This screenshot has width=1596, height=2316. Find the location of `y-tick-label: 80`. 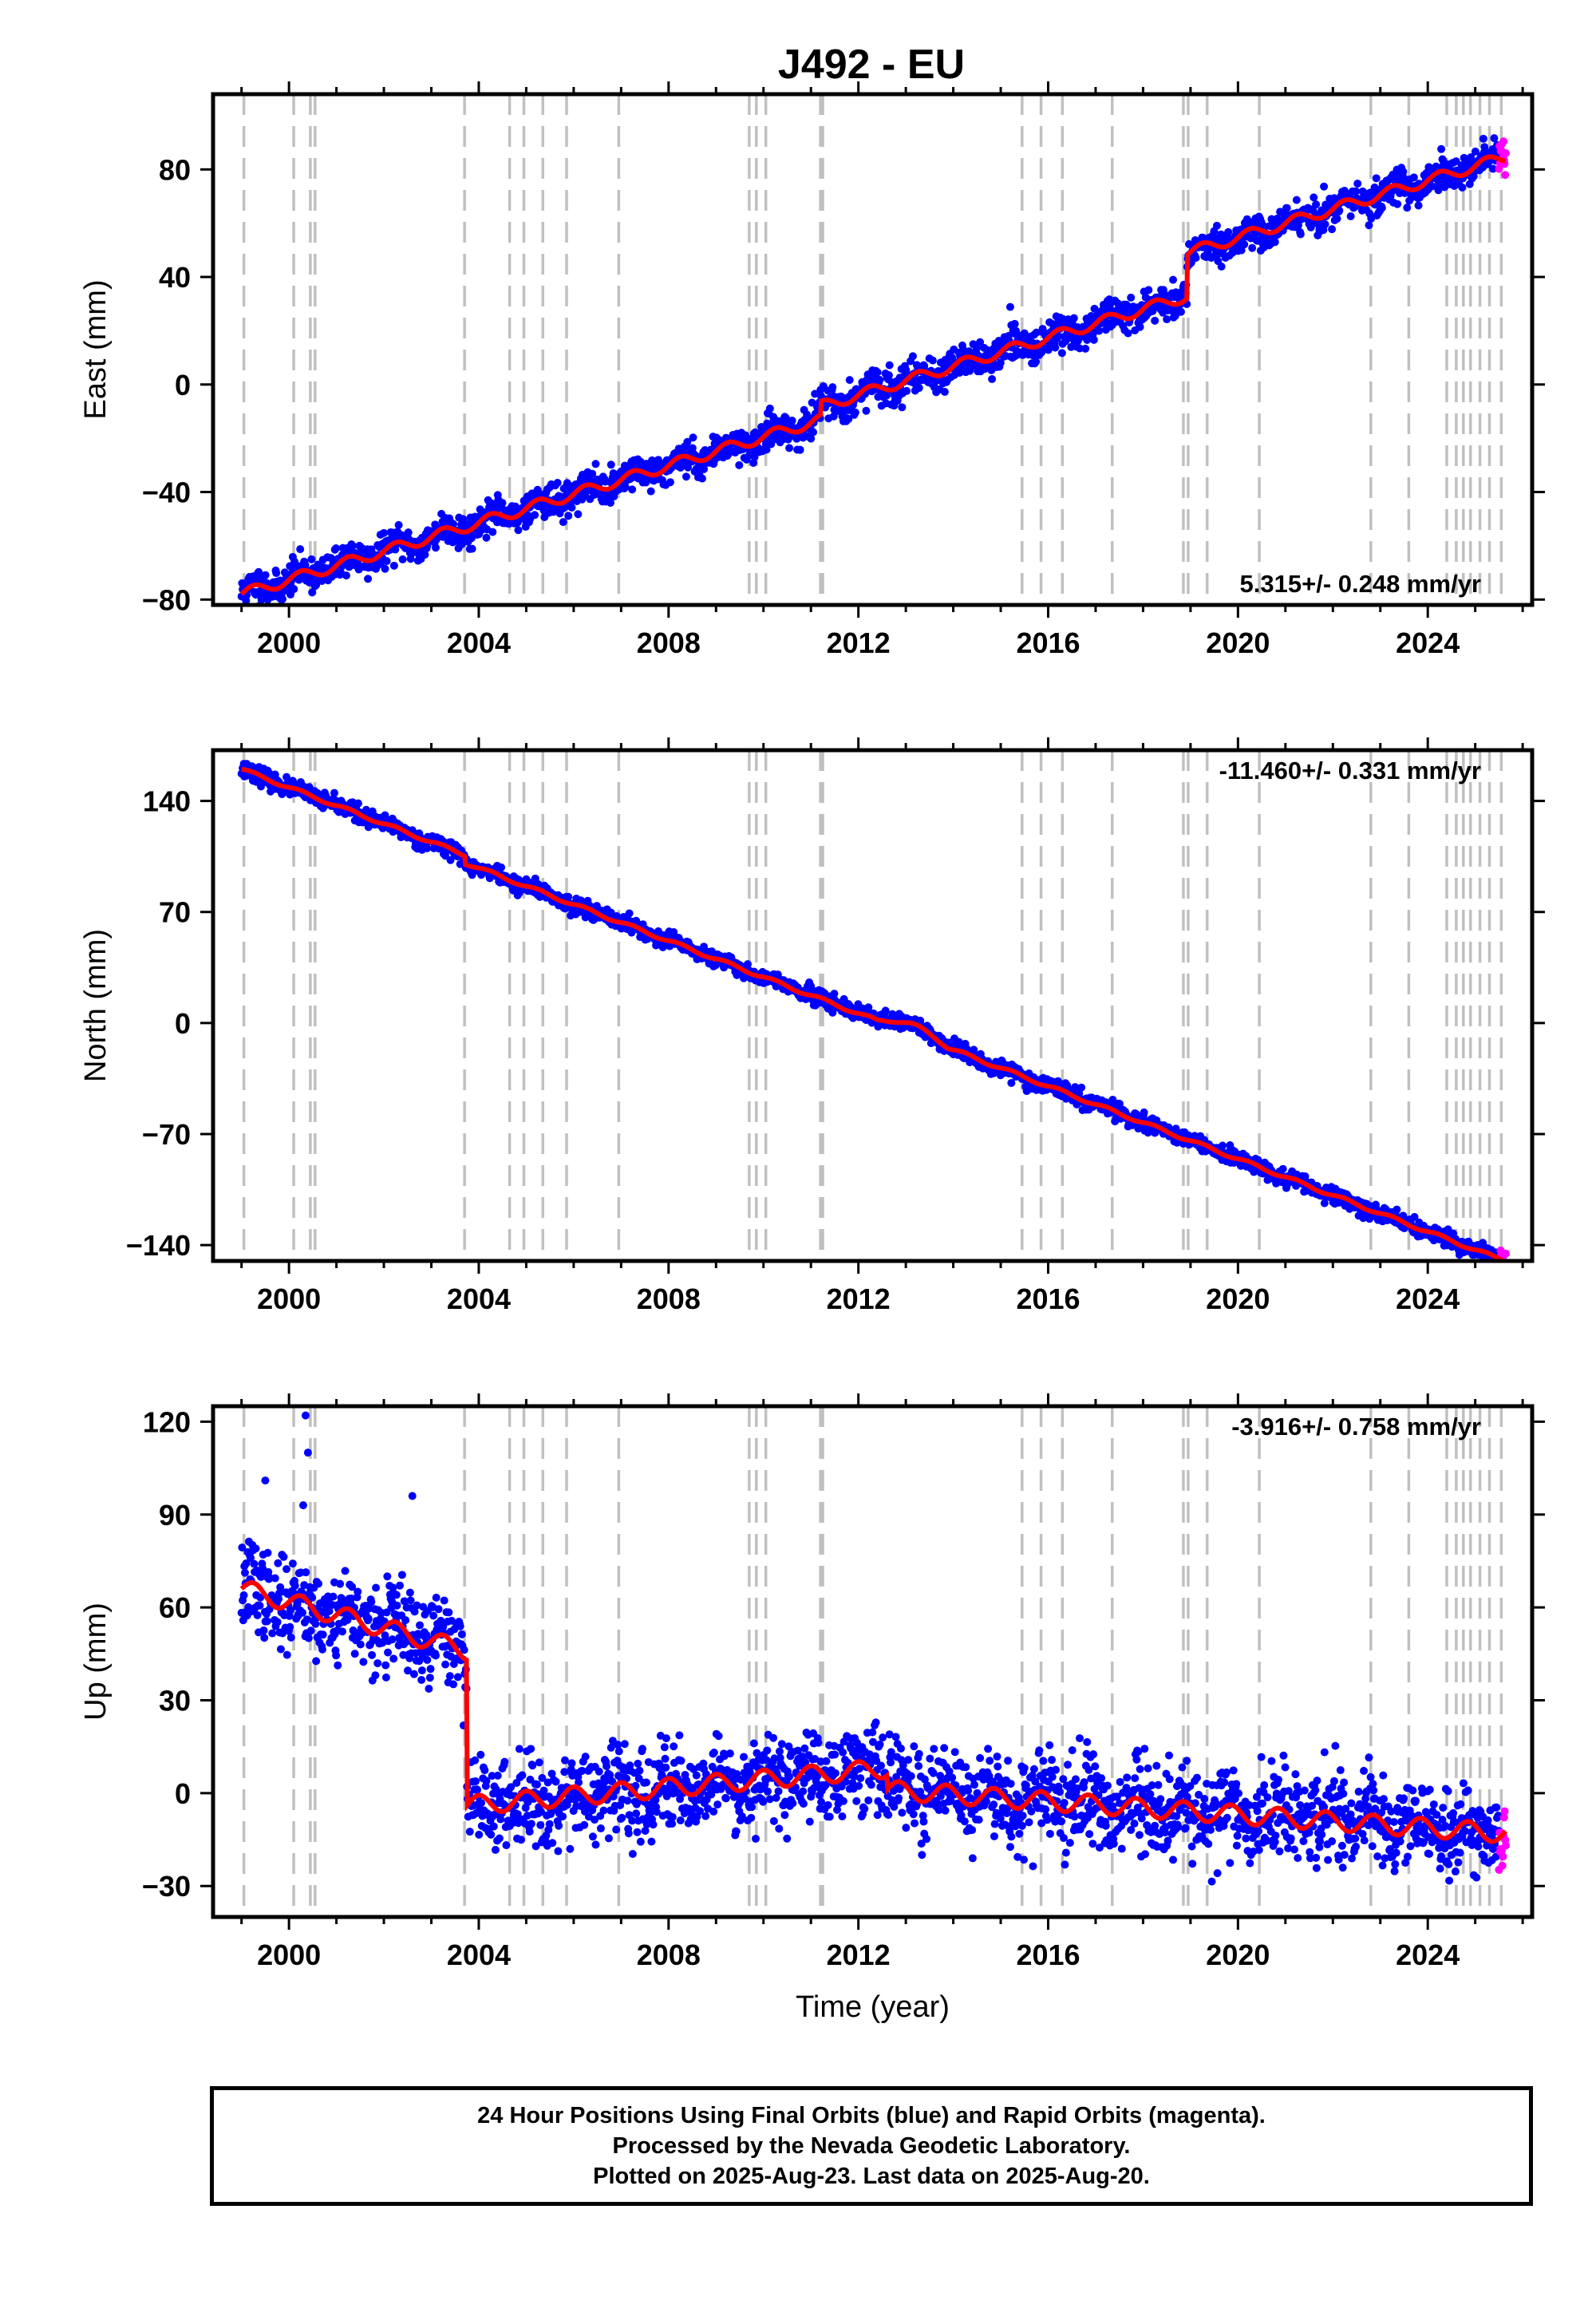

y-tick-label: 80 is located at coordinates (175, 169).